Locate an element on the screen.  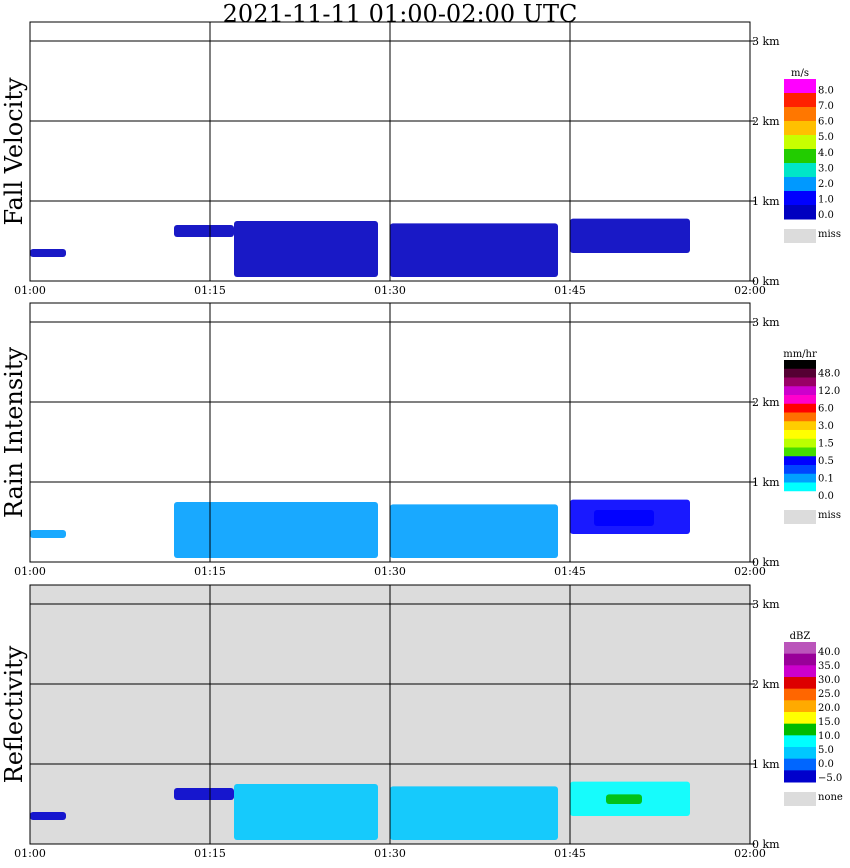
reflectivity-axis-label: Reflectivity is located at coordinates (14, 714).